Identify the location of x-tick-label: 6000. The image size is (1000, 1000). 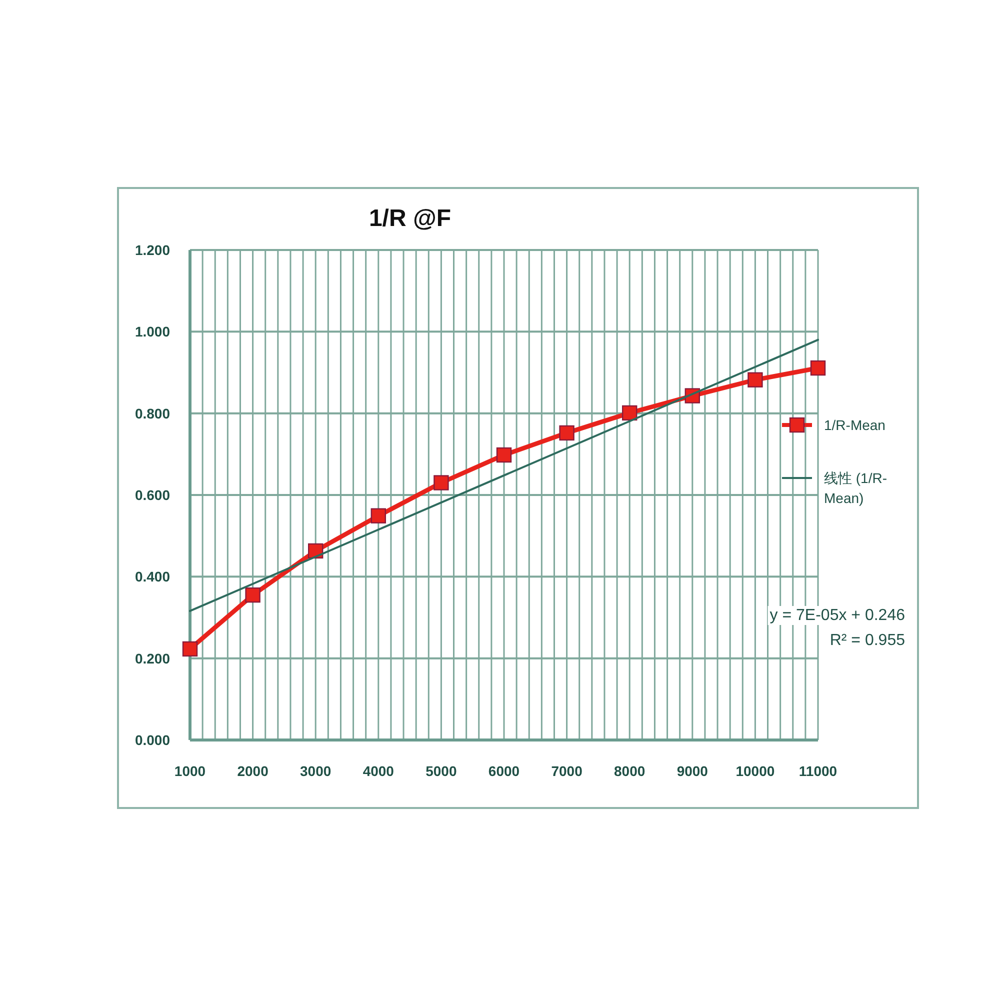
(504, 771).